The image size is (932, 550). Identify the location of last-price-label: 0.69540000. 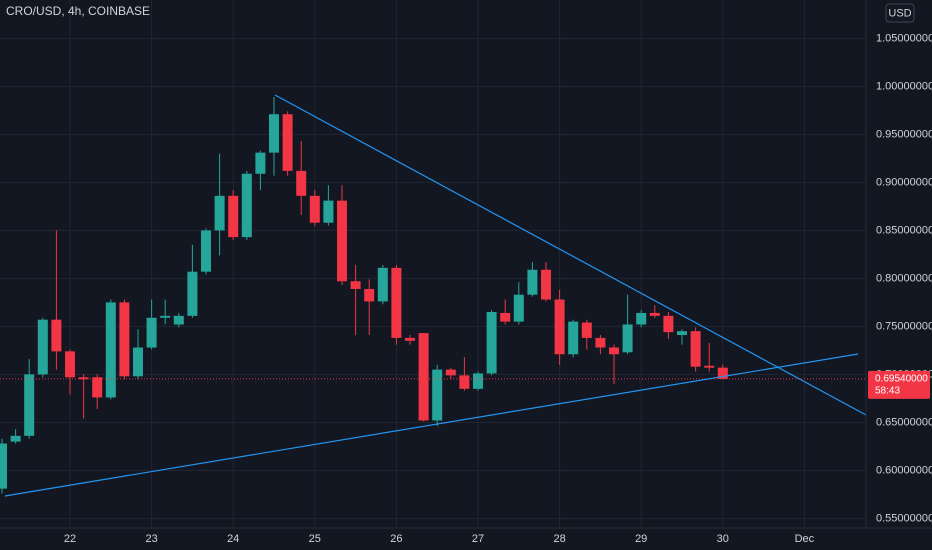
(901, 378).